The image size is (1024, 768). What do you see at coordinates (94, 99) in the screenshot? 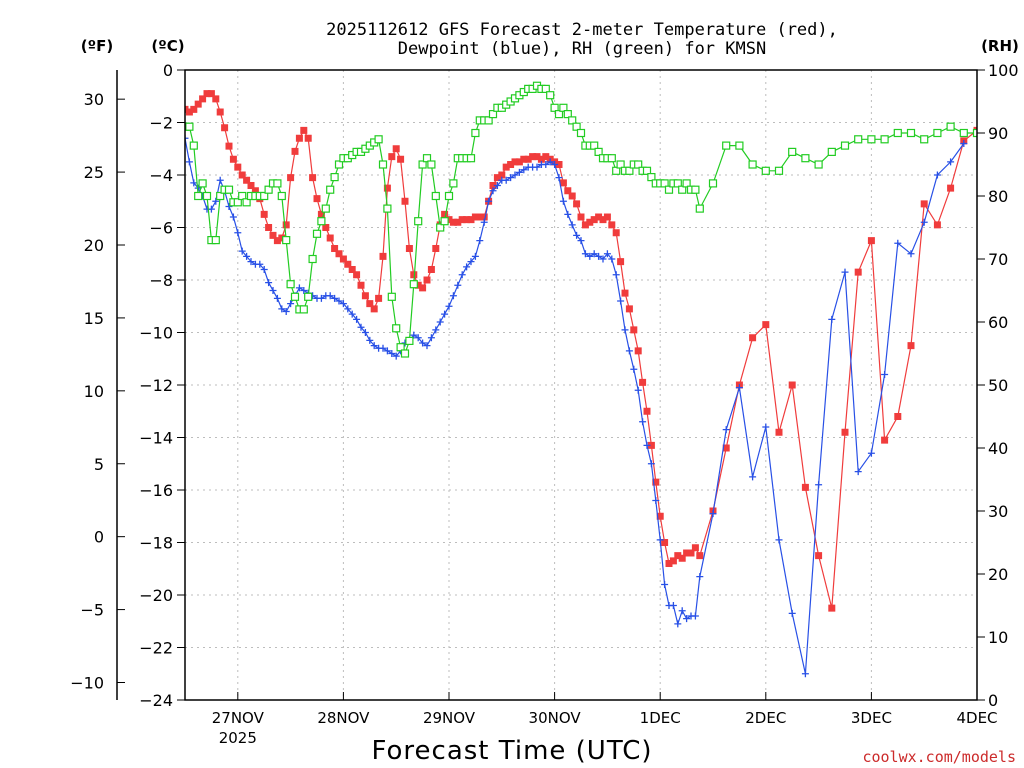
I see `fahrenheit-tick-label: 30` at bounding box center [94, 99].